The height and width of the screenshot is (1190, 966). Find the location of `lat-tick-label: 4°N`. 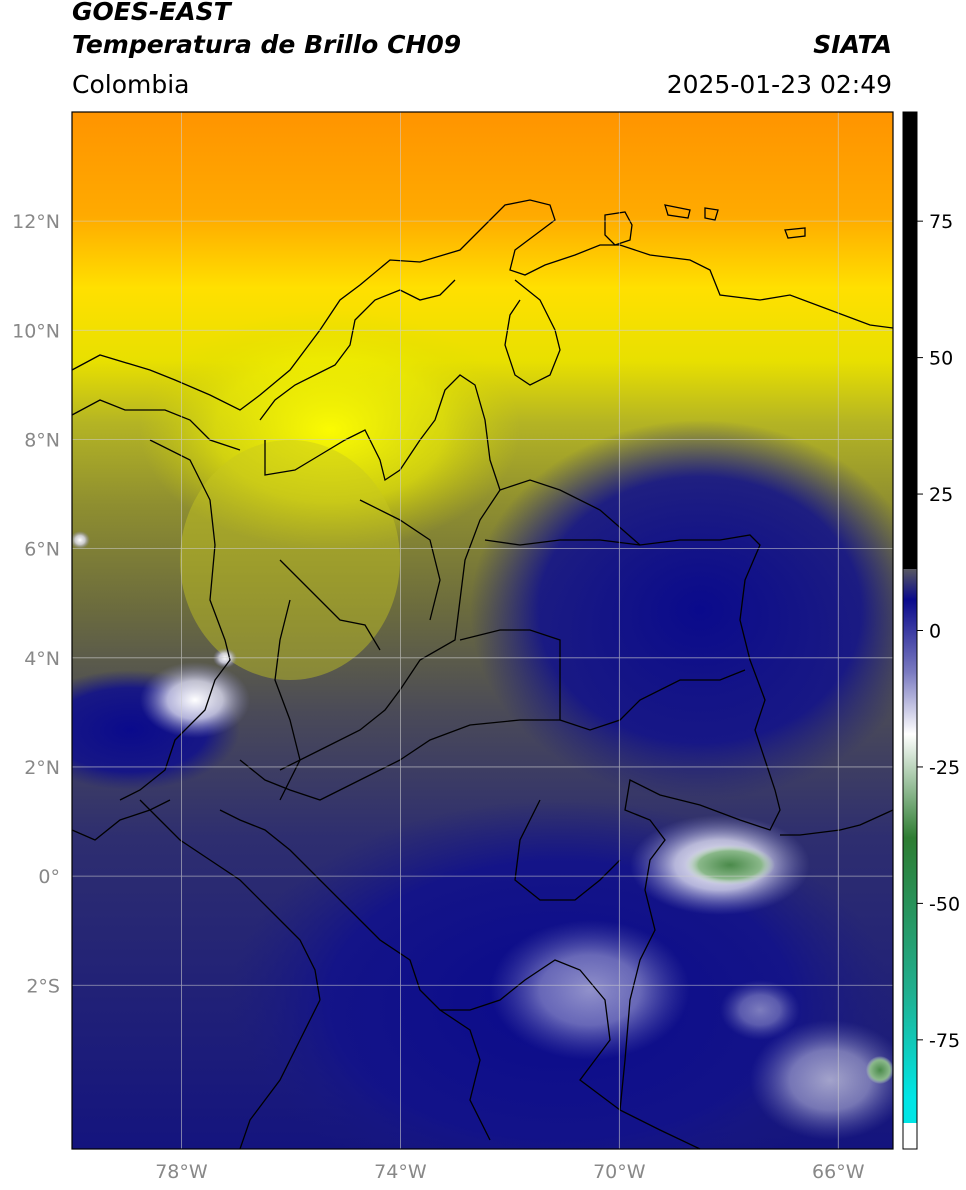

lat-tick-label: 4°N is located at coordinates (42, 659).